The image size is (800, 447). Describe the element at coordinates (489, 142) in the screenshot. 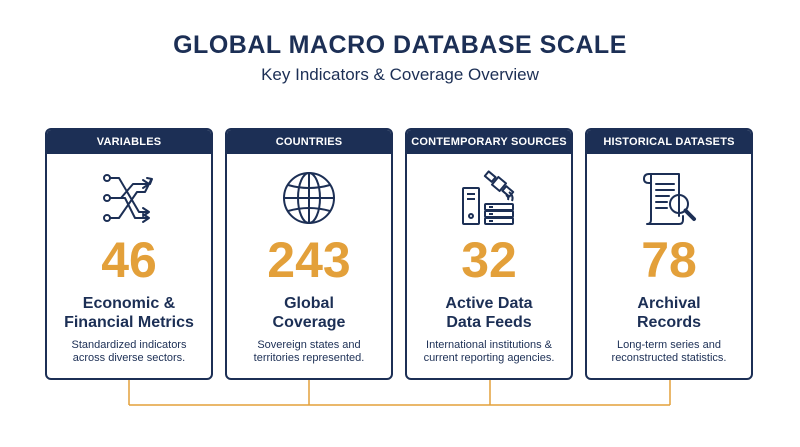

I see `card-header: CONTEMPORARY SOURCES` at that location.